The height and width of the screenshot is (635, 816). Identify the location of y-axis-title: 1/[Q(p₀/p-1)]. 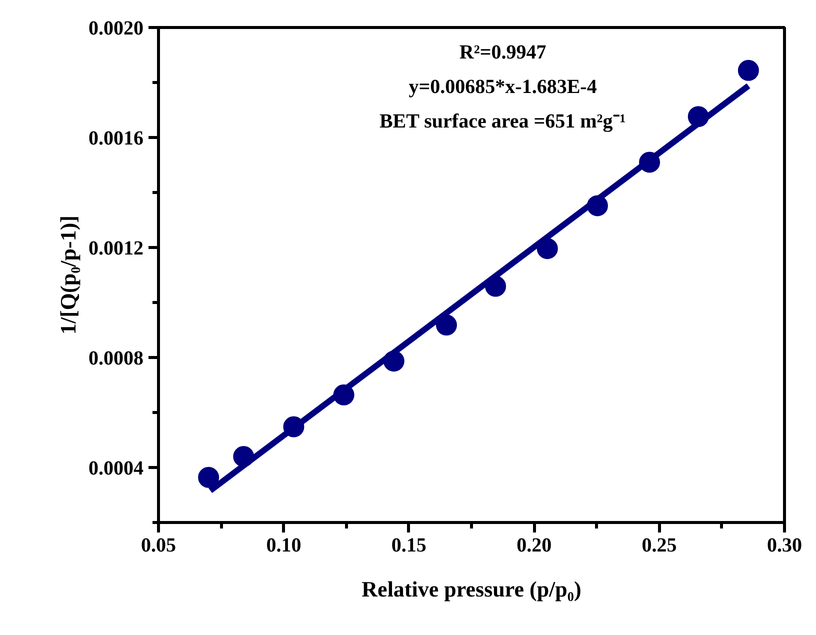
(68, 275).